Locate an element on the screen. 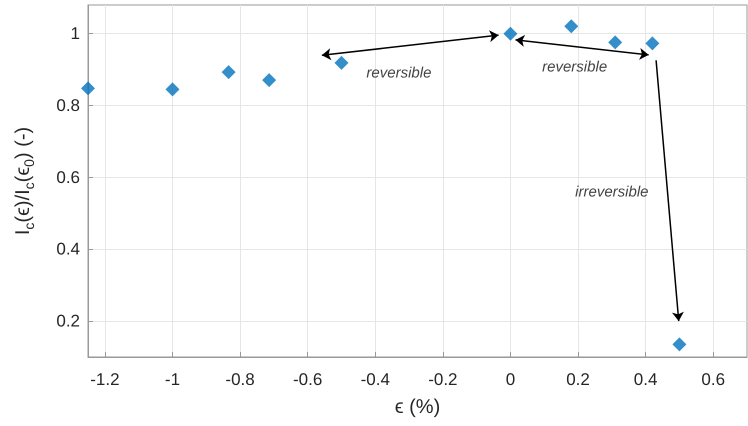 This screenshot has width=748, height=426. x-tick-label: -1 is located at coordinates (172, 379).